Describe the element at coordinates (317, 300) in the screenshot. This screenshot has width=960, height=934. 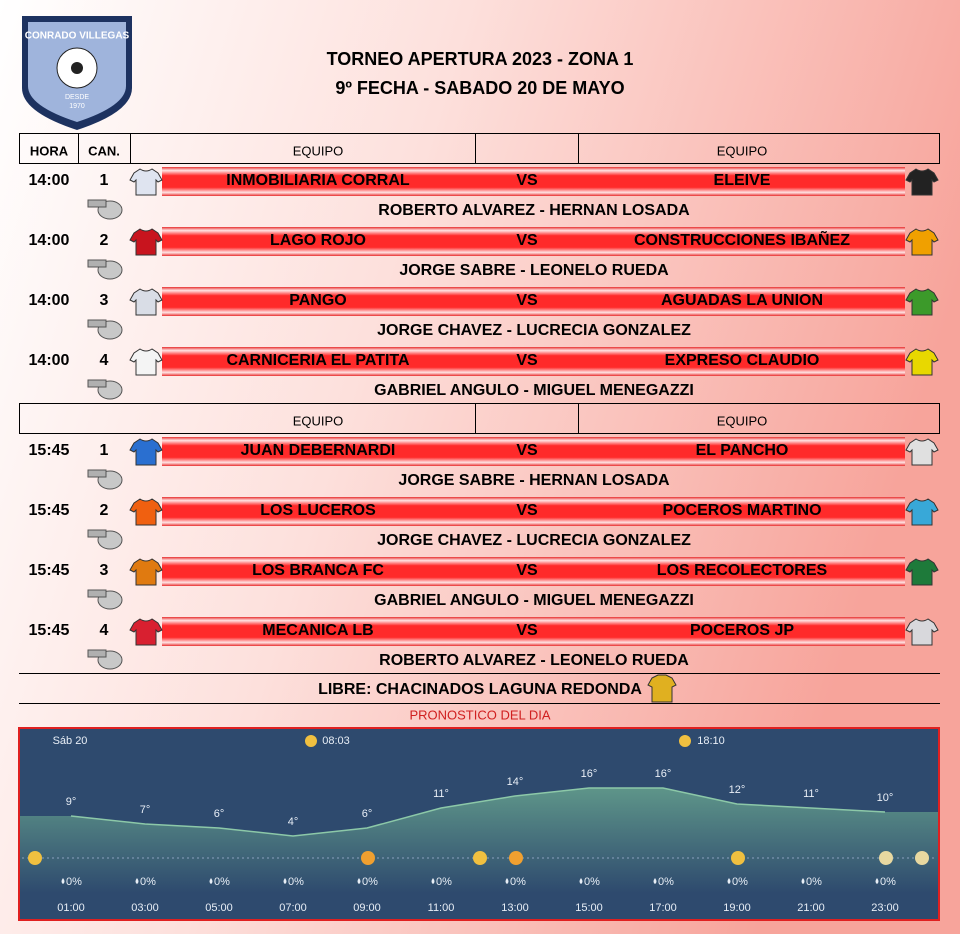
I see `home-team: PANGO` at that location.